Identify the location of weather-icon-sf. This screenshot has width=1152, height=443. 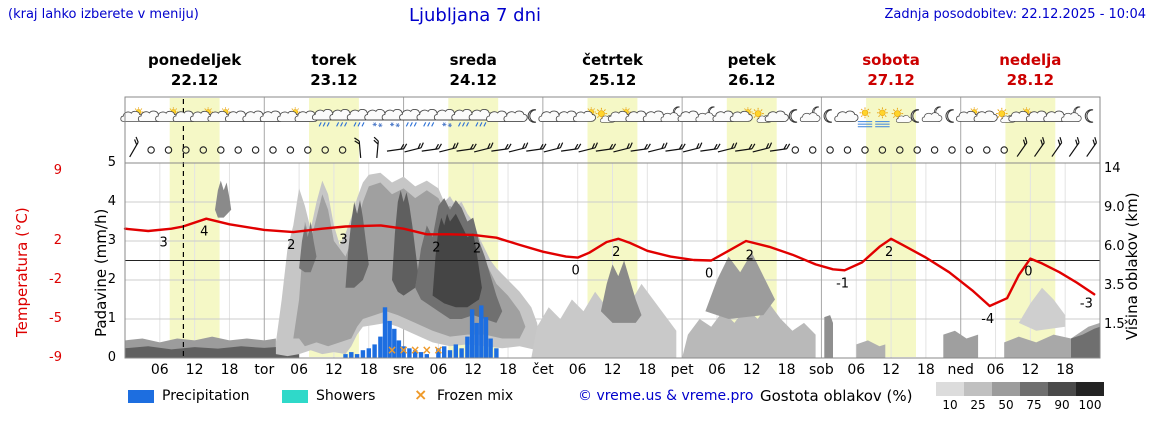
(882, 117).